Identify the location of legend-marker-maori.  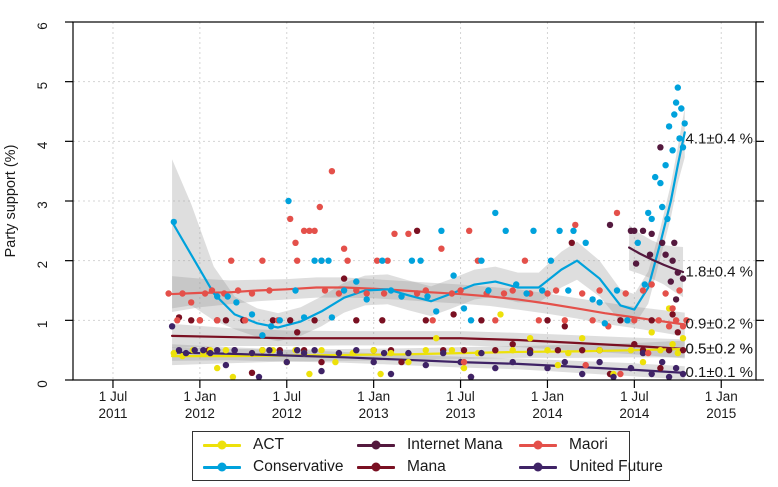
(538, 445).